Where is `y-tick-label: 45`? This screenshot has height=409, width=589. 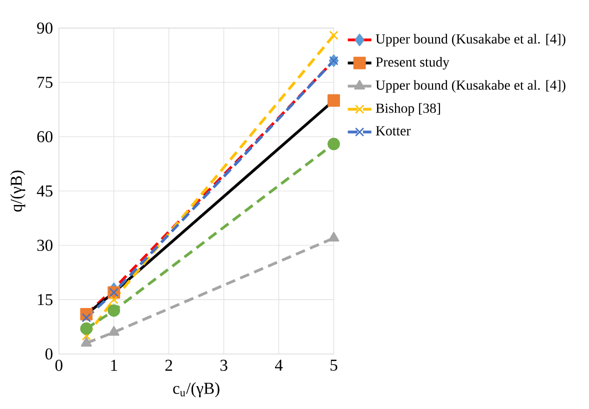 y-tick-label: 45 is located at coordinates (44, 191).